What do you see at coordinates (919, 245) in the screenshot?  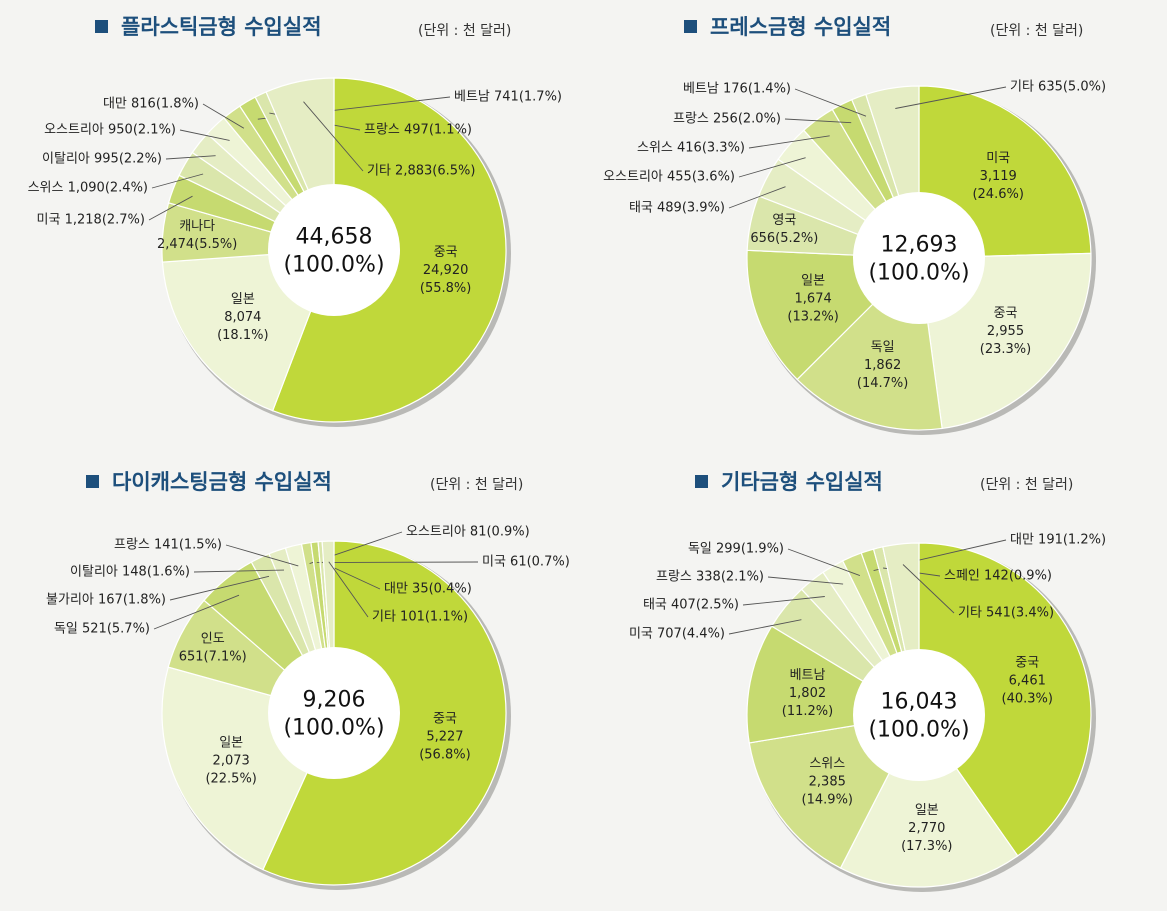 I see `total-value: 12,693` at bounding box center [919, 245].